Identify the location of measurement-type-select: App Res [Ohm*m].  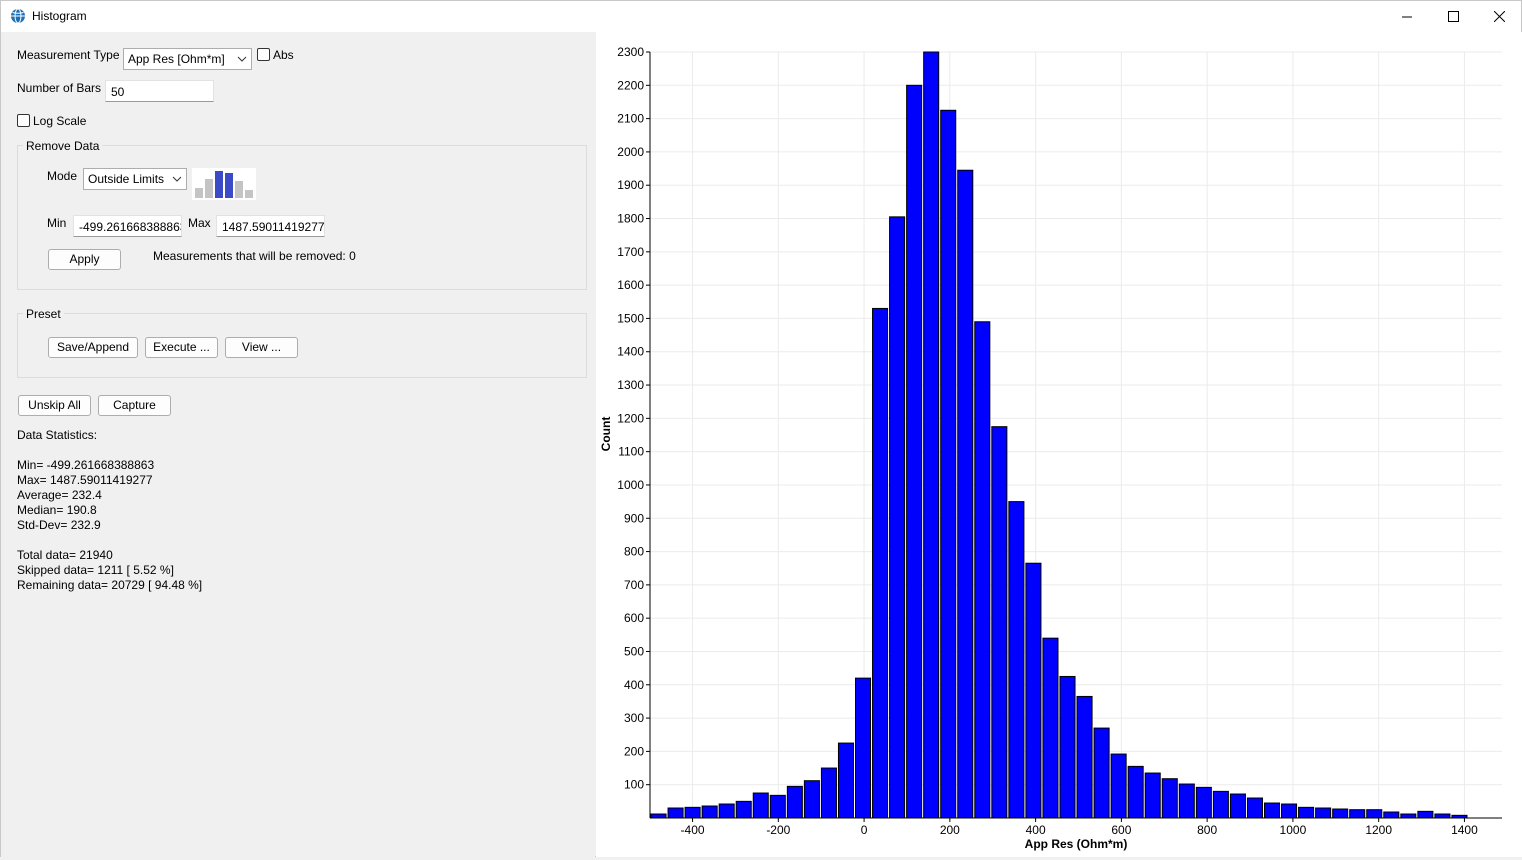
(187, 59).